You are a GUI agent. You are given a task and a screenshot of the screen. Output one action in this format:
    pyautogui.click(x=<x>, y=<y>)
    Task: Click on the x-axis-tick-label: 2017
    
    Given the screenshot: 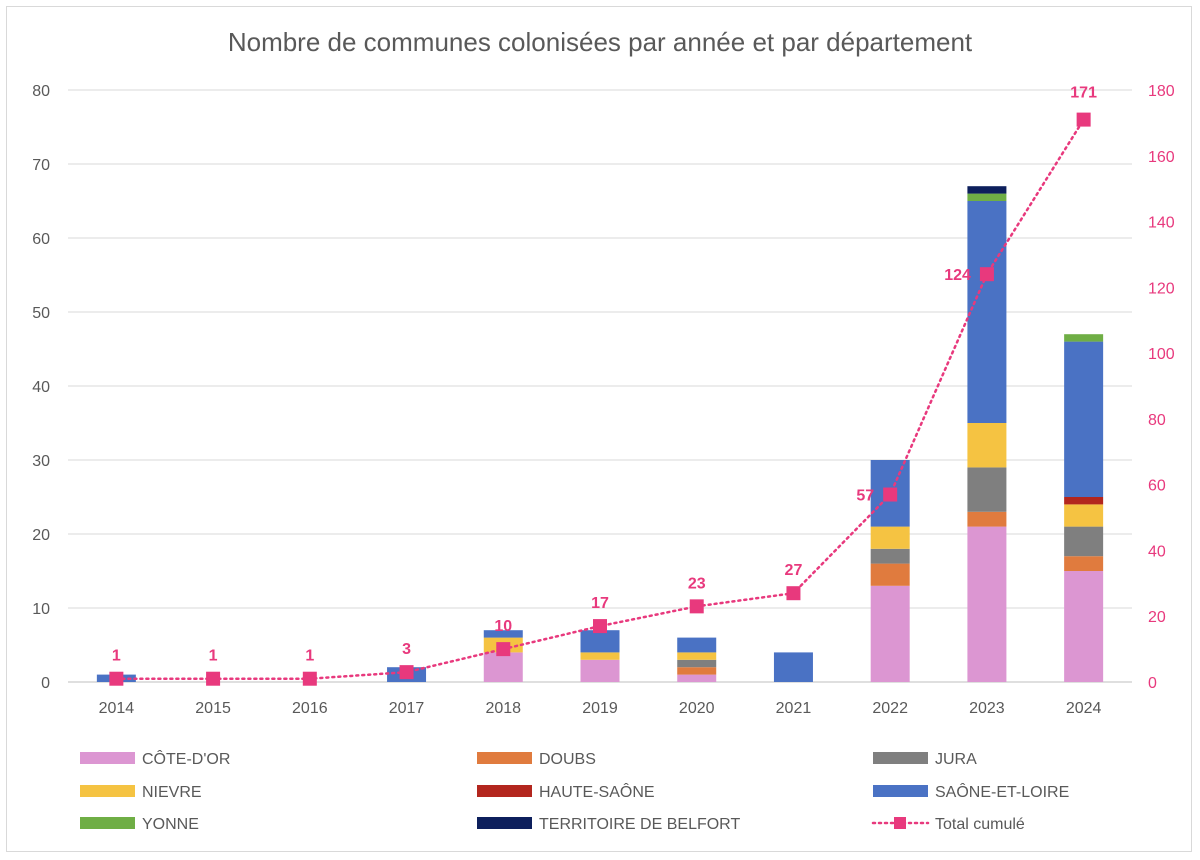 What is the action you would take?
    pyautogui.click(x=407, y=708)
    